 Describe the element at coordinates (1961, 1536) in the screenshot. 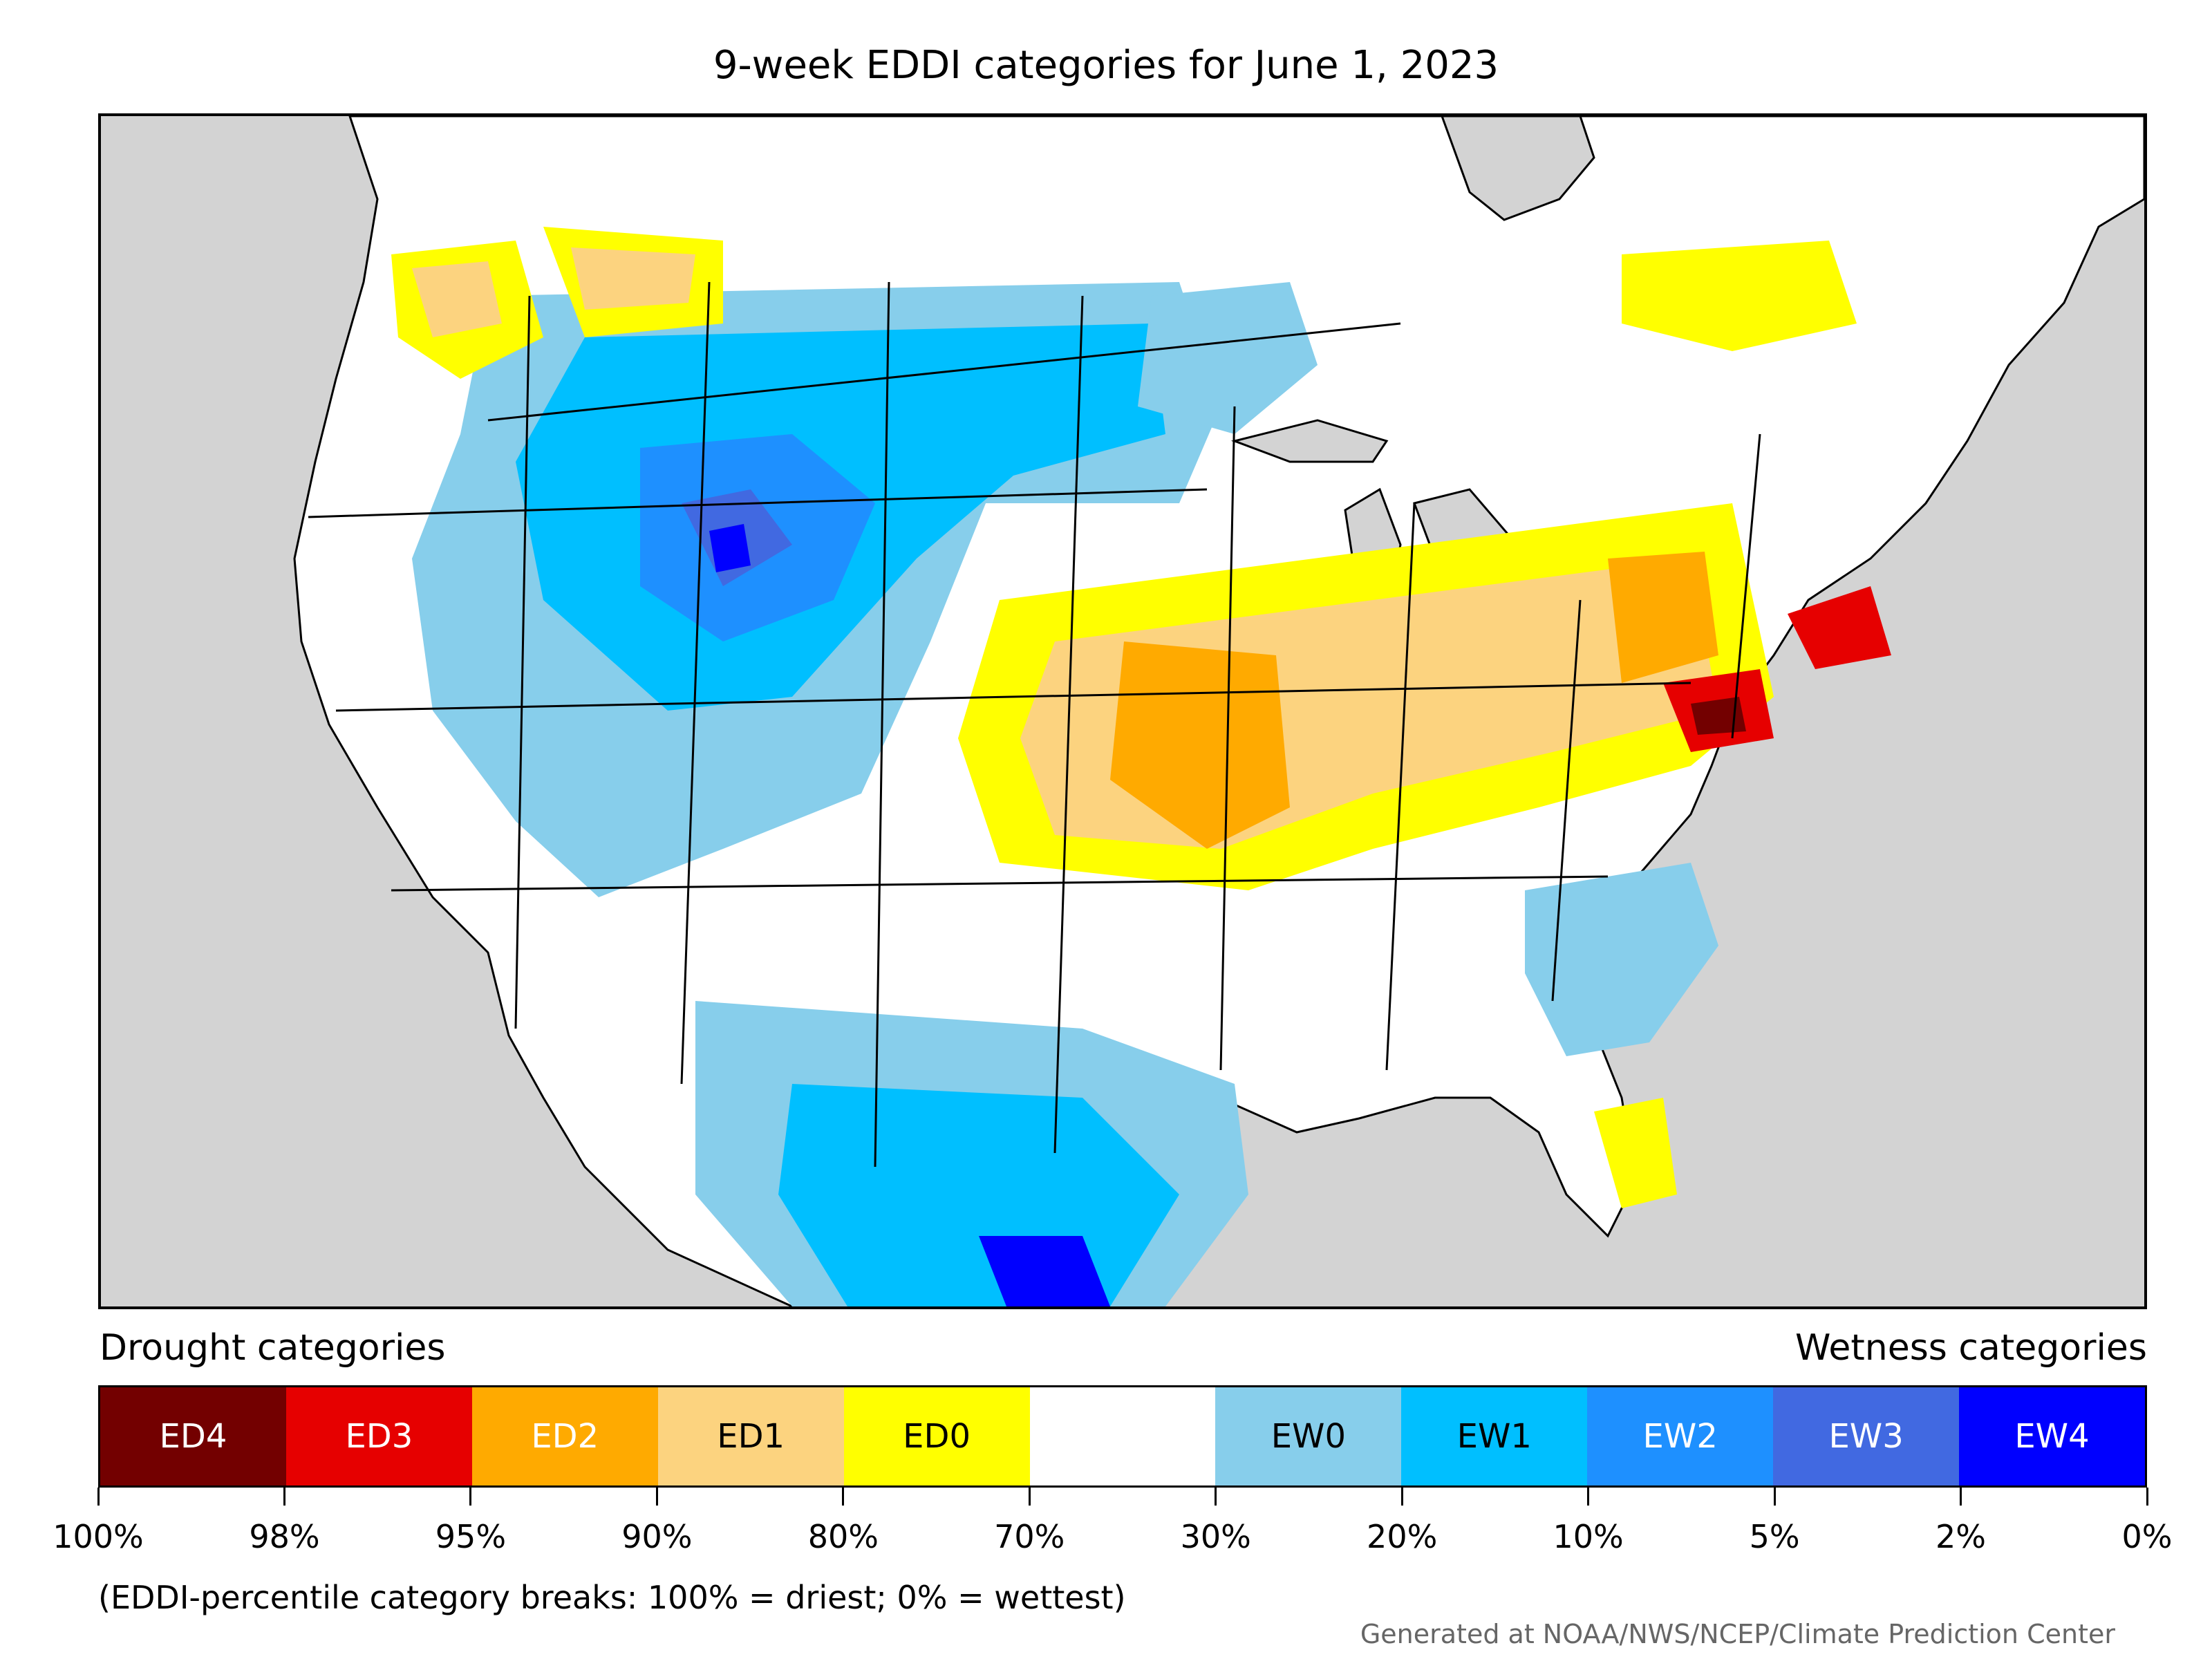

I see `colorbar-tick-label: 2%` at that location.